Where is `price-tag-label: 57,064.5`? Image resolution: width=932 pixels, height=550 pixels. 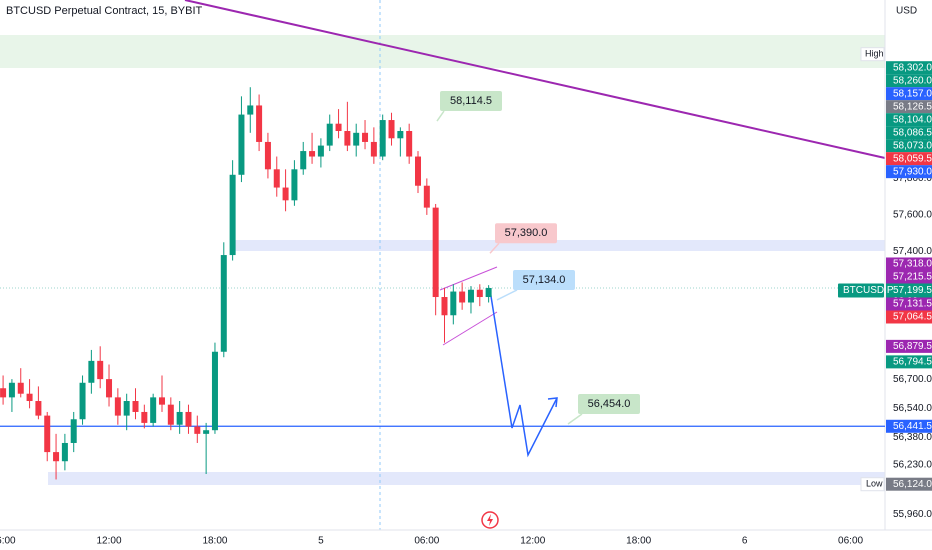 price-tag-label: 57,064.5 is located at coordinates (912, 317).